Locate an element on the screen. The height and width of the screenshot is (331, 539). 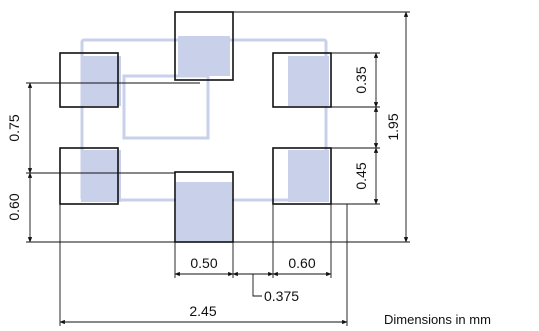
dim-label-0-50: 0.50 is located at coordinates (203, 263).